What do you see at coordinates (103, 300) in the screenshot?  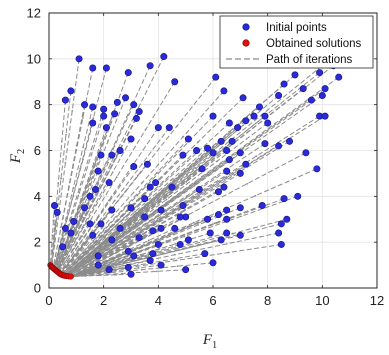 I see `x-tick-label: 2` at bounding box center [103, 300].